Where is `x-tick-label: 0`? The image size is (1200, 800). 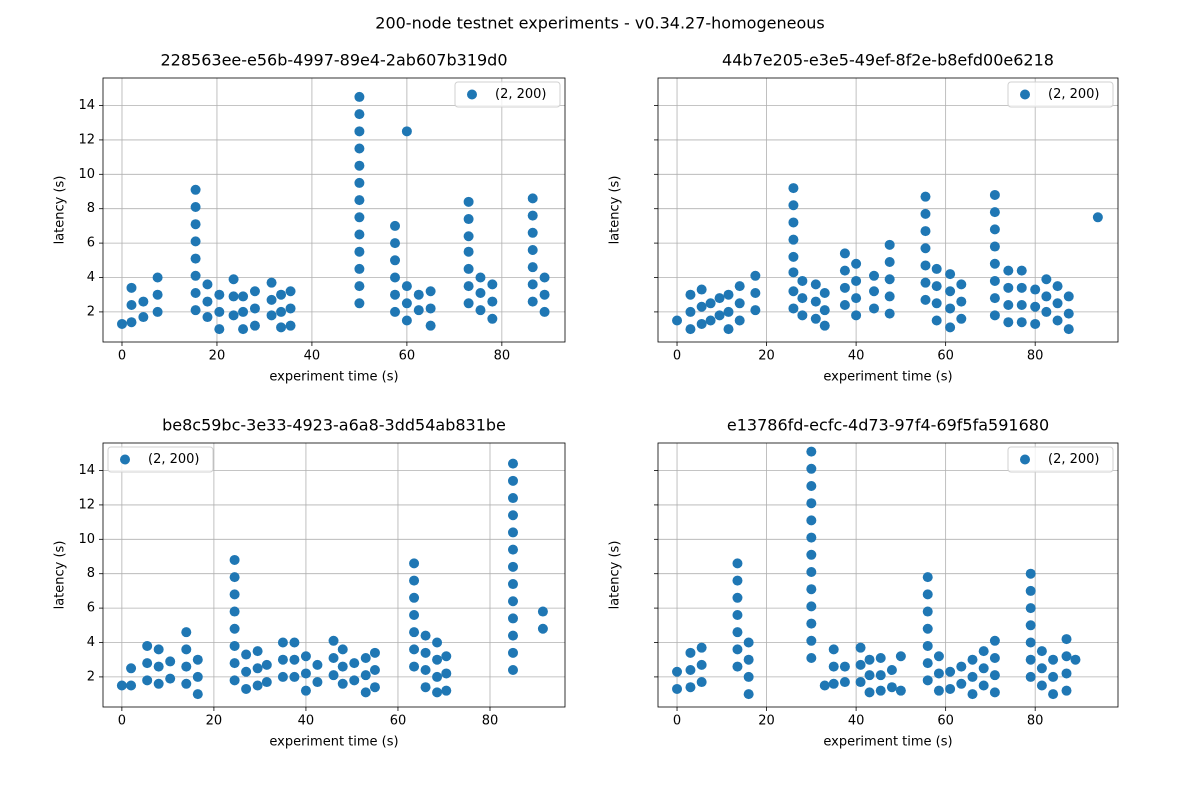
x-tick-label: 0 is located at coordinates (122, 356).